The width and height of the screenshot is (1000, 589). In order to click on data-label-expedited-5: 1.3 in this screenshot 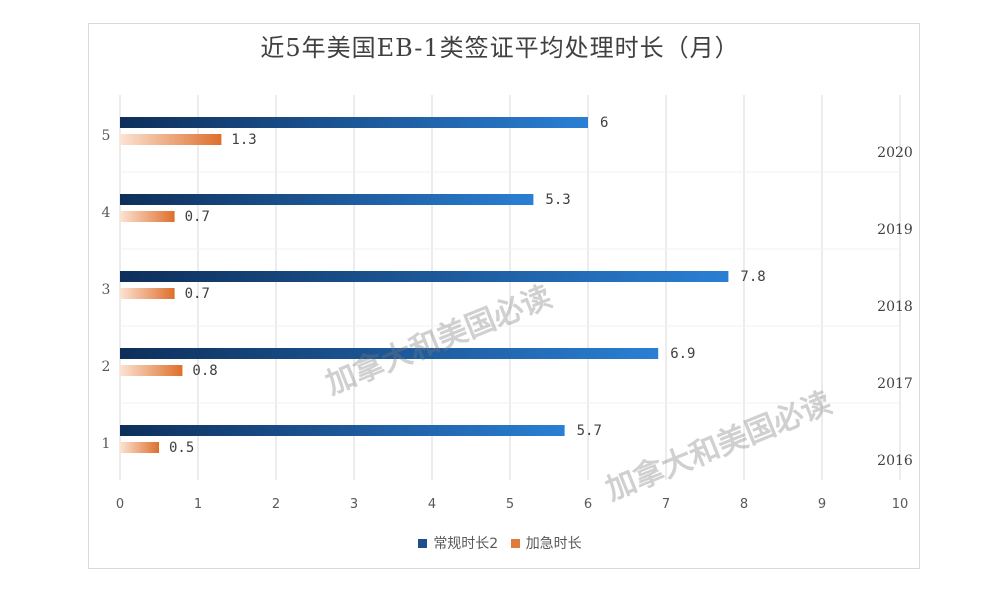, I will do `click(243, 140)`.